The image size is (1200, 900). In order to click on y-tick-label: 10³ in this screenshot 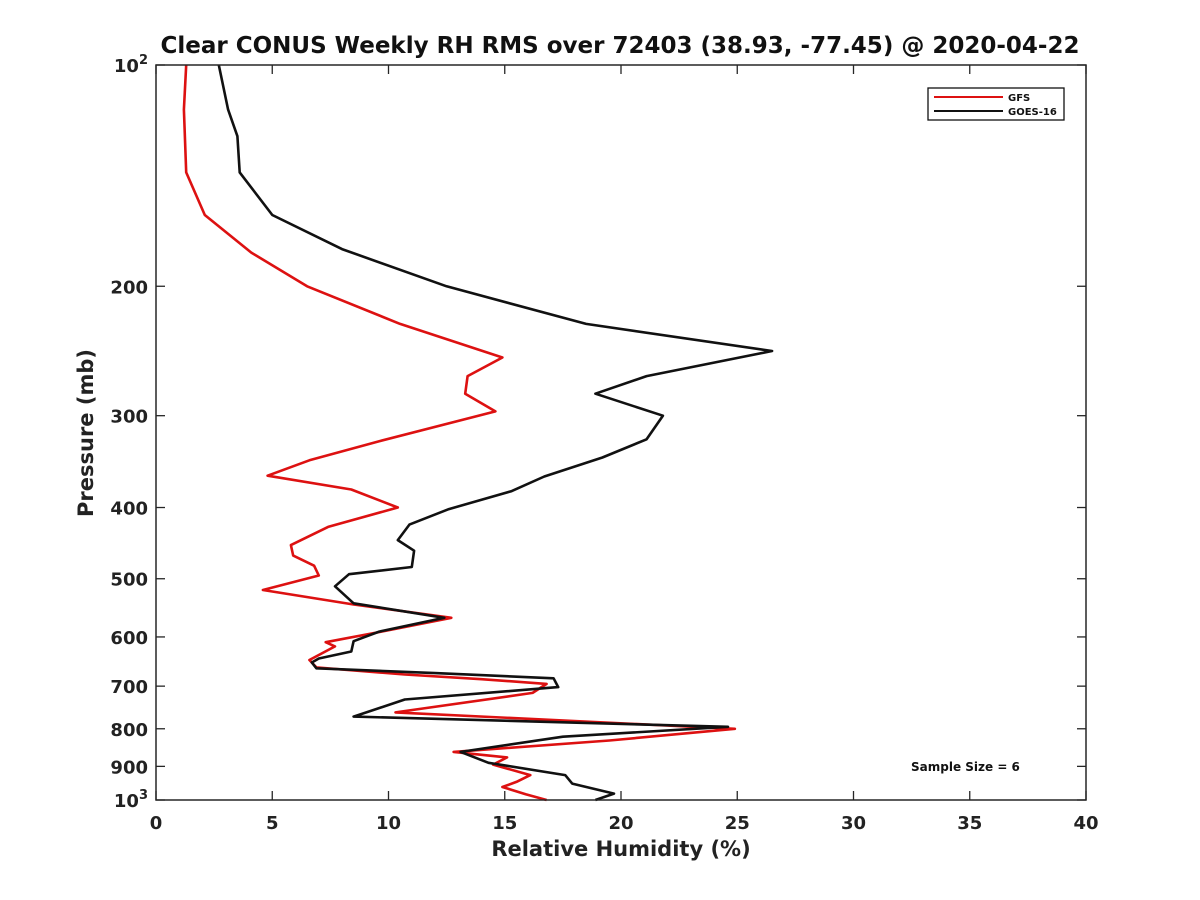, I will do `click(131, 800)`.